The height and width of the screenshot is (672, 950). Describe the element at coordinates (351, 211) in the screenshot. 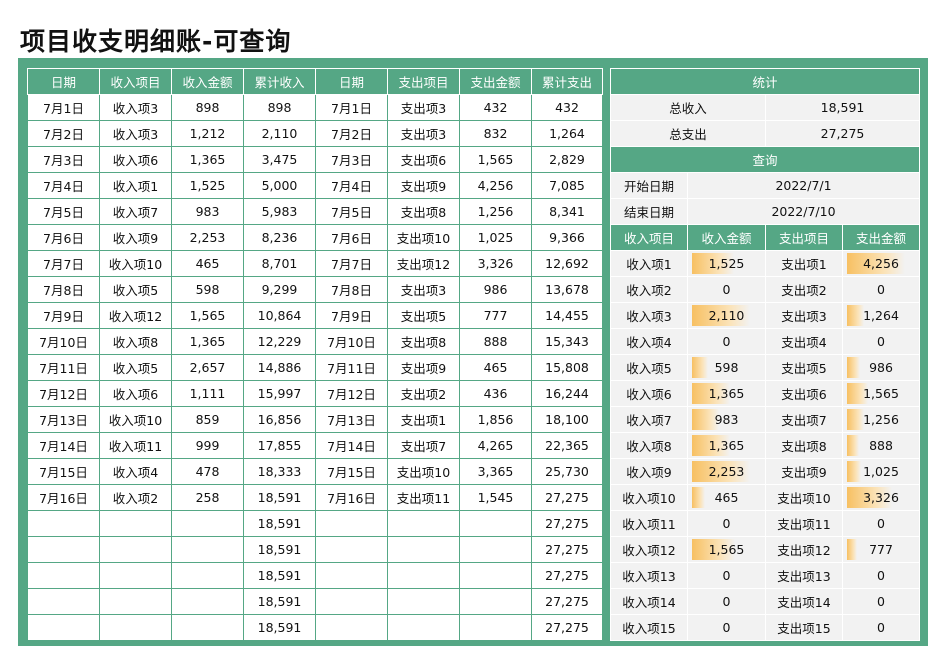

I see `col-date-expense-cell: 7月5日` at that location.